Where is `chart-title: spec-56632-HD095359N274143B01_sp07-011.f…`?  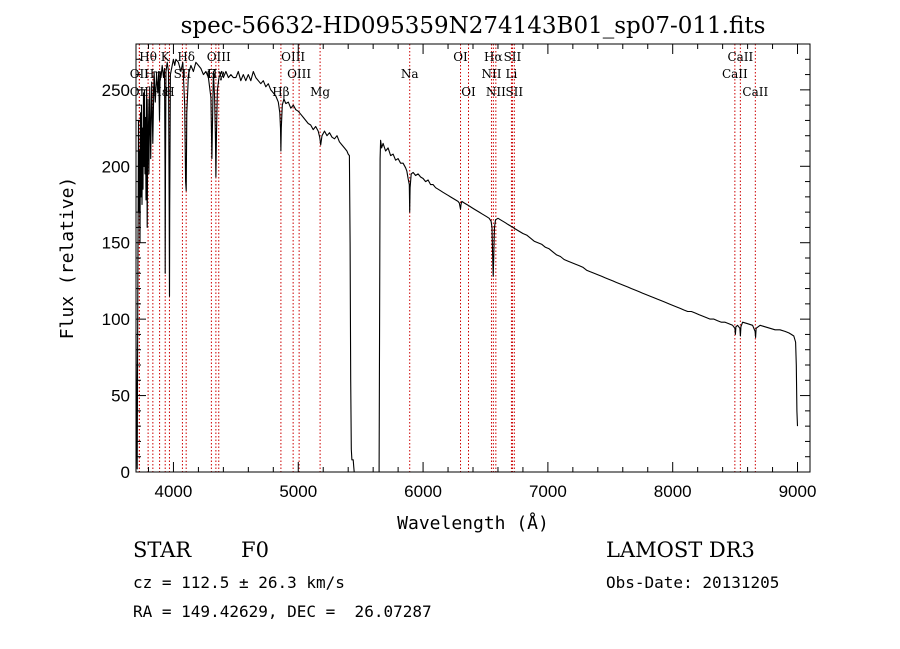
chart-title: spec-56632-HD095359N274143B01_sp07-011.f… is located at coordinates (473, 26).